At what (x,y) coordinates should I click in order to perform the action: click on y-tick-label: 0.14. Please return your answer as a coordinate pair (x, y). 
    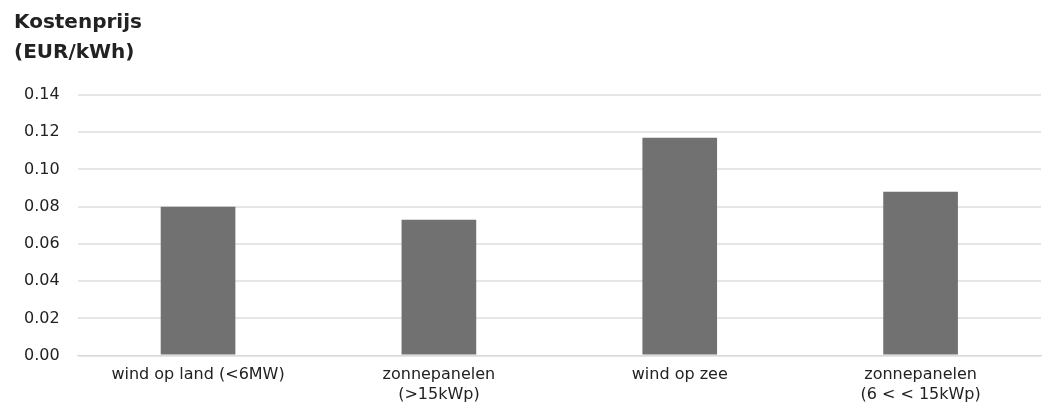
    Looking at the image, I should click on (42, 94).